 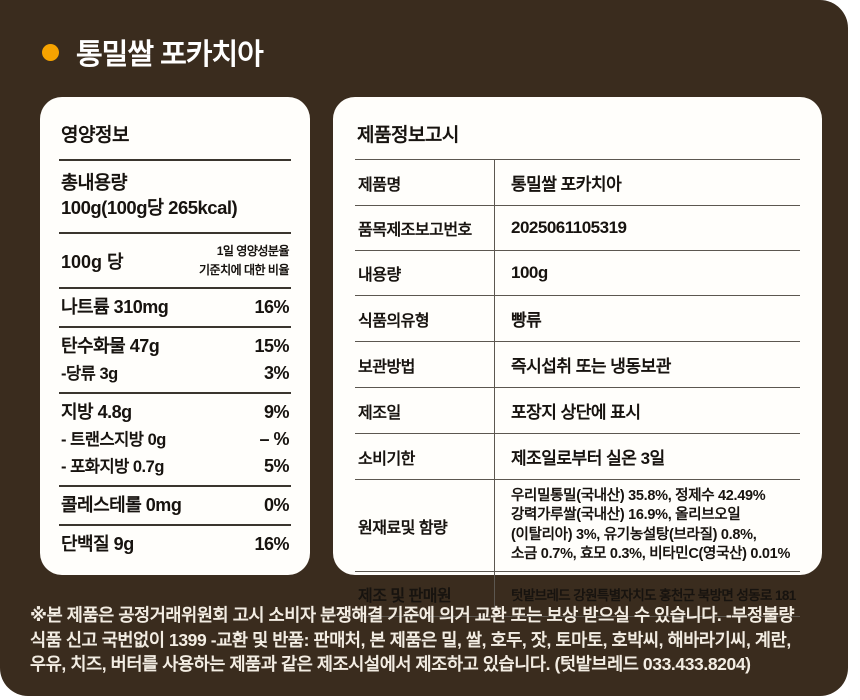 What do you see at coordinates (96, 412) in the screenshot?
I see `nutrient-label: 지방 4.8g` at bounding box center [96, 412].